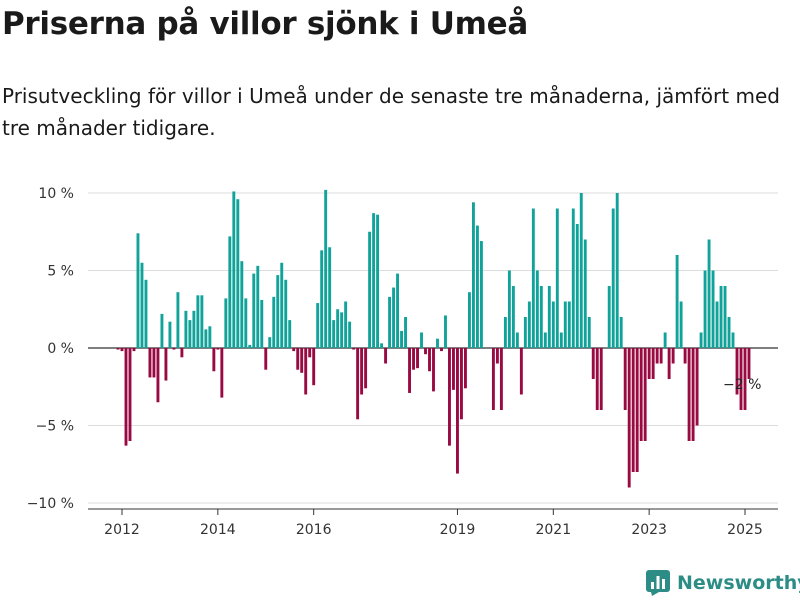  Describe the element at coordinates (658, 583) in the screenshot. I see `bar-chart-logo-icon` at that location.